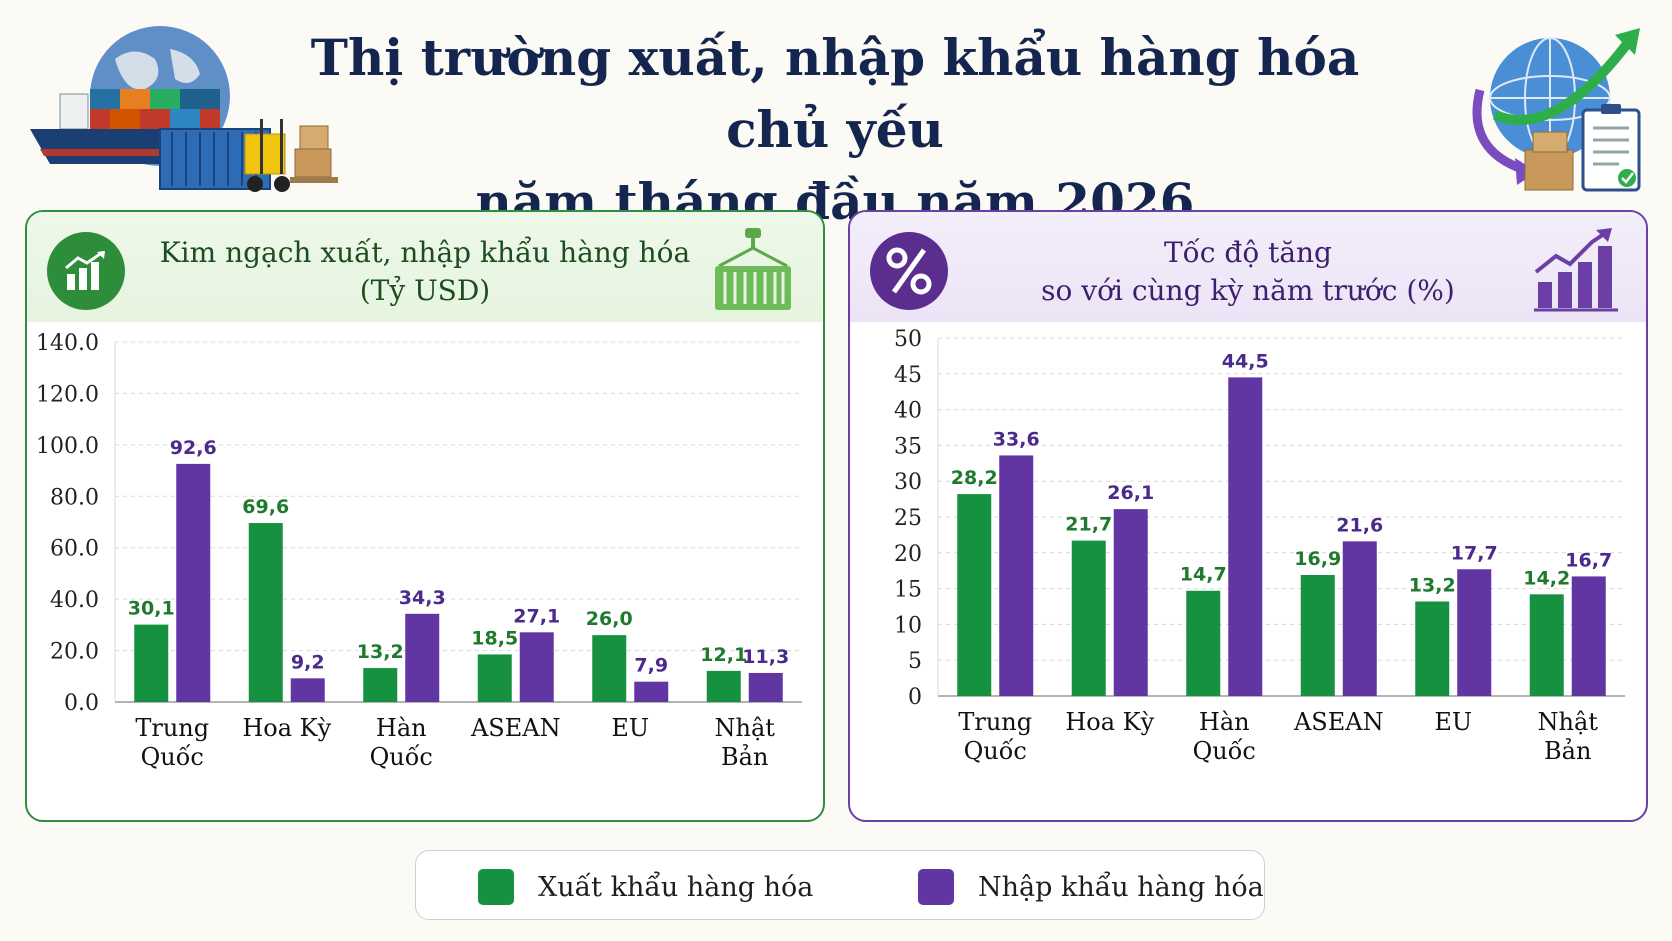 The width and height of the screenshot is (1672, 941). What do you see at coordinates (308, 662) in the screenshot?
I see `data-label-import: 9,2` at bounding box center [308, 662].